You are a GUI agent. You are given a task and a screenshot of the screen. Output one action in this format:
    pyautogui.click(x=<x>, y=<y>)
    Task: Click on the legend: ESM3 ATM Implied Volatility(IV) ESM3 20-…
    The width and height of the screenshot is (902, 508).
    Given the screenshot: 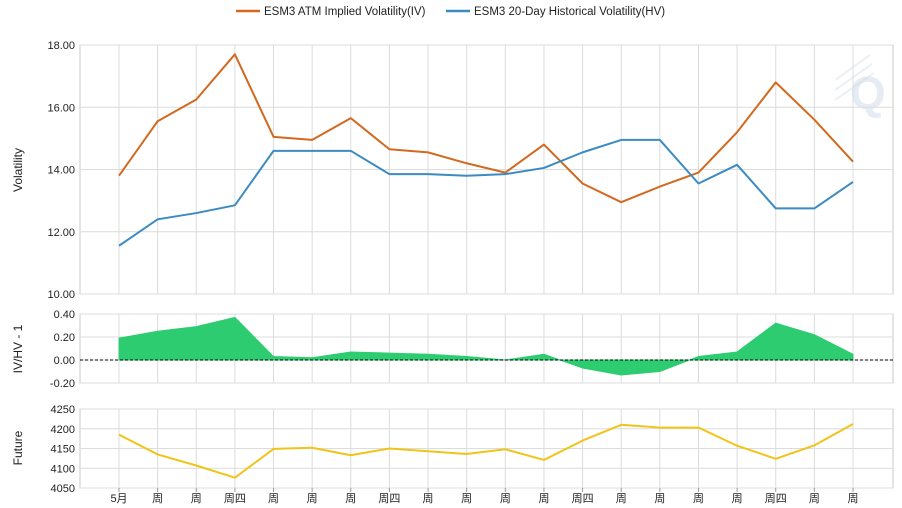 What is the action you would take?
    pyautogui.click(x=450, y=12)
    